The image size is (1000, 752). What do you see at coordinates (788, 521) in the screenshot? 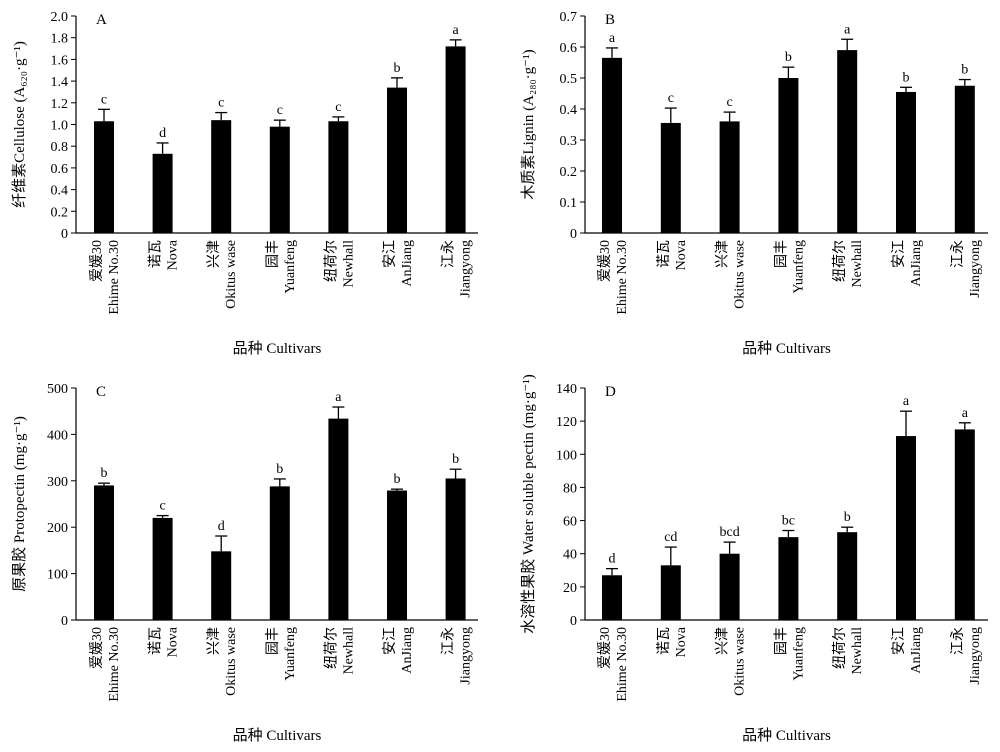
I see `significance-letter: bc` at bounding box center [788, 521].